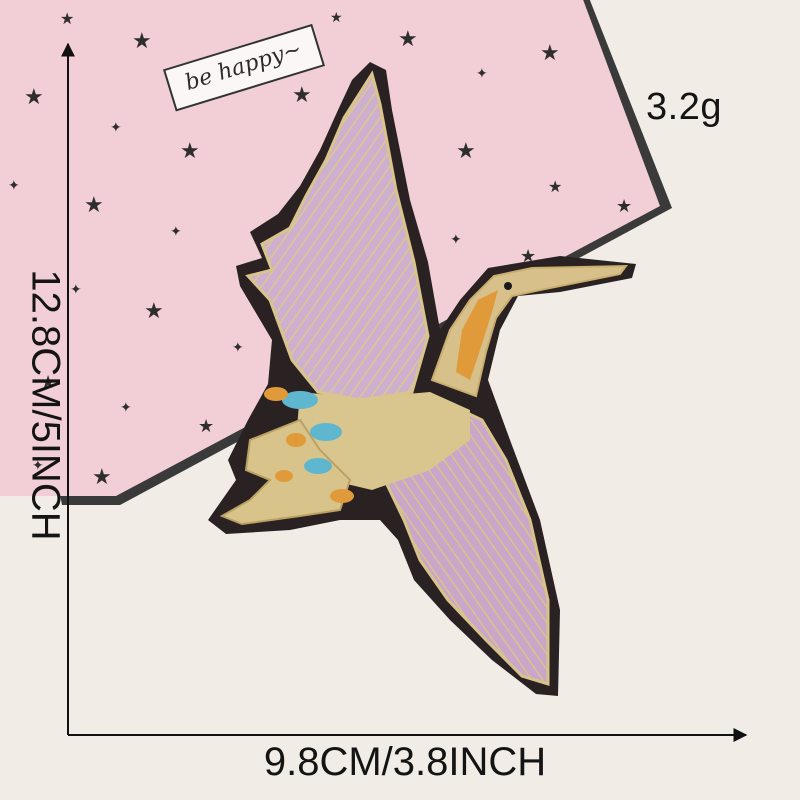 This screenshot has height=800, width=800. Describe the element at coordinates (684, 107) in the screenshot. I see `weight-label: 3.2g` at that location.